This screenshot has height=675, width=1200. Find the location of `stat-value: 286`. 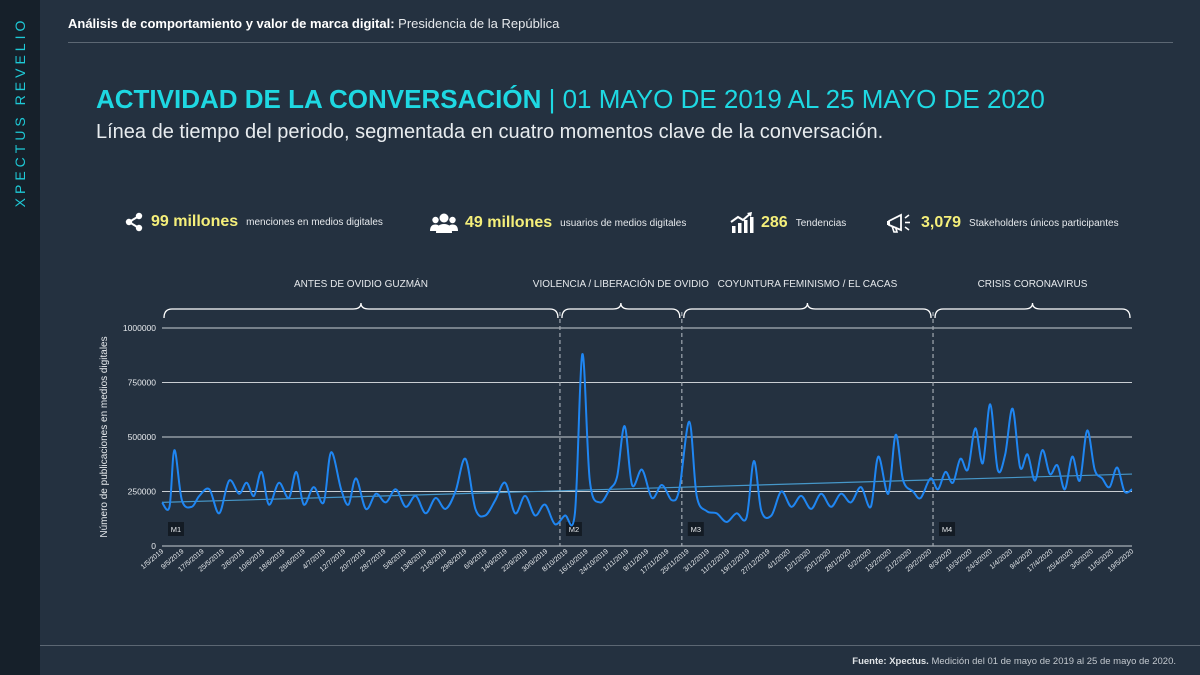

stat-value: 286 is located at coordinates (774, 222).